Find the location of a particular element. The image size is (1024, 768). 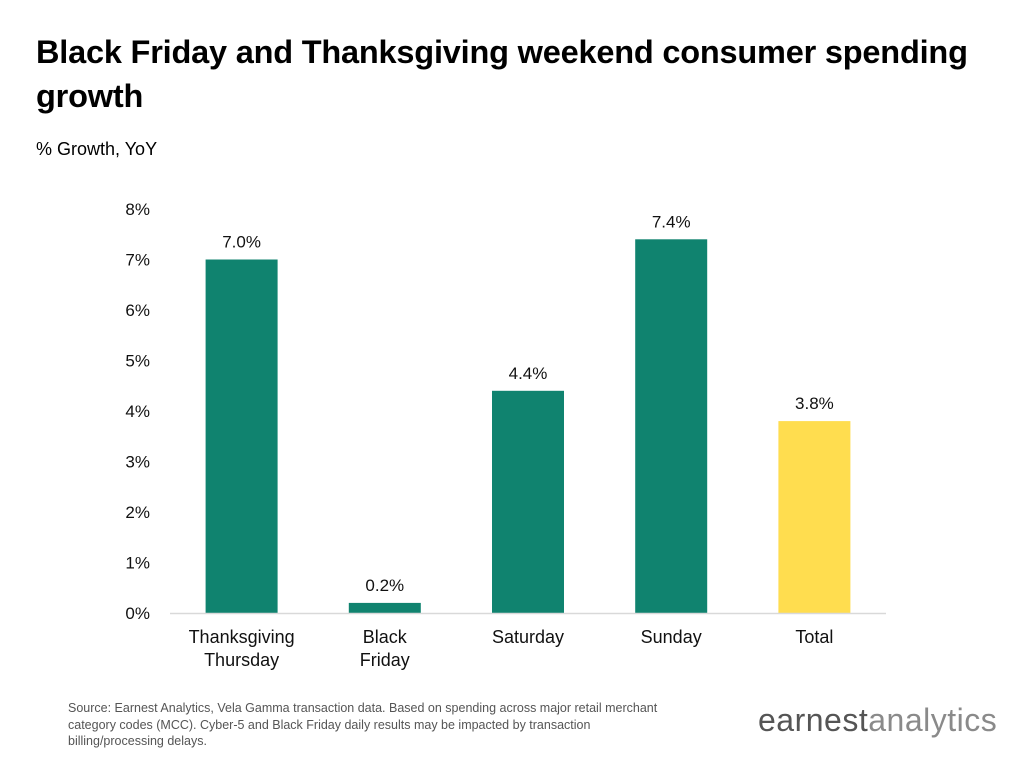

bar-total is located at coordinates (814, 517).